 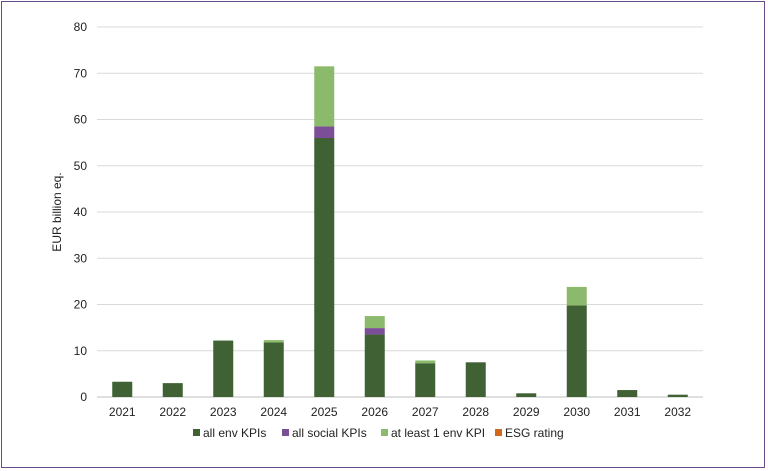 What do you see at coordinates (576, 412) in the screenshot?
I see `x-tick-label: 2030` at bounding box center [576, 412].